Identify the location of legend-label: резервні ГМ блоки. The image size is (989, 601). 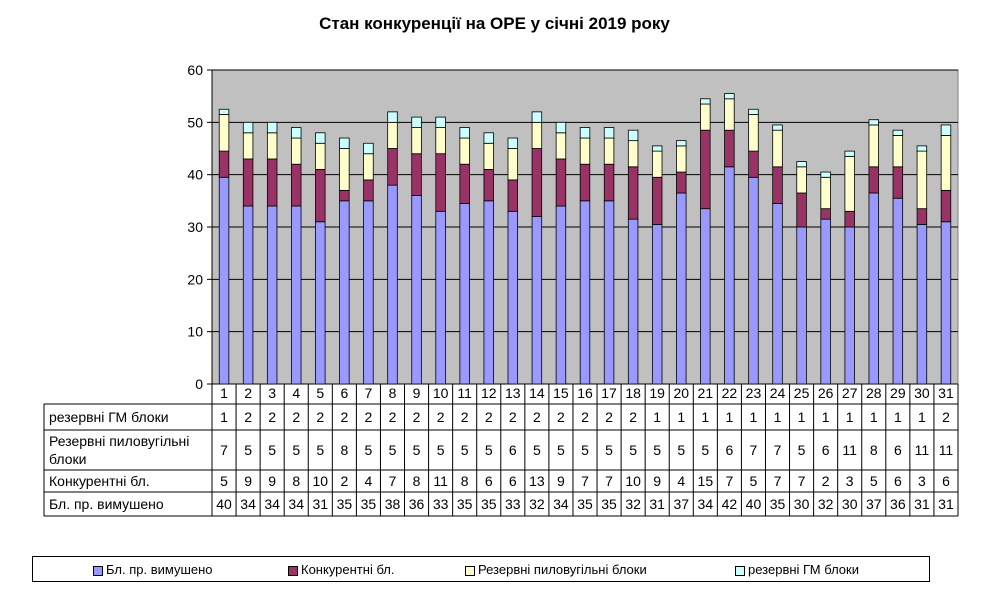
(803, 569).